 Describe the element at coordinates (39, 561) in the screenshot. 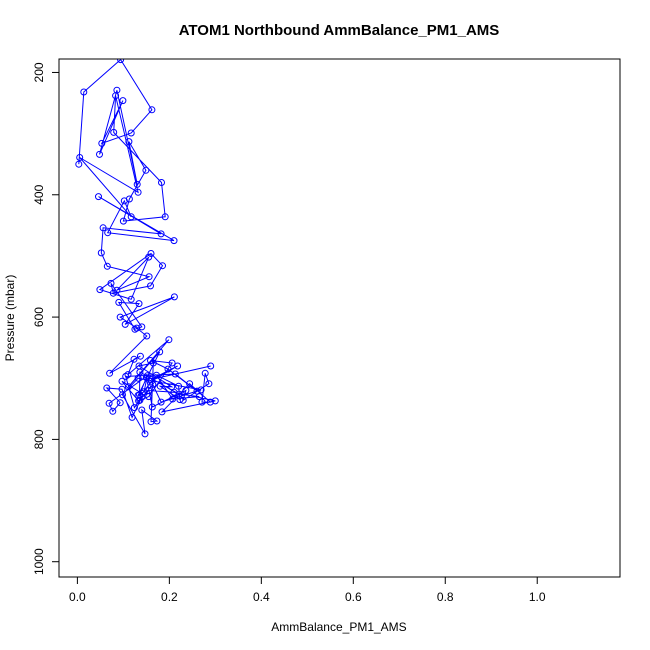

I see `y-tick-label: 1000` at that location.